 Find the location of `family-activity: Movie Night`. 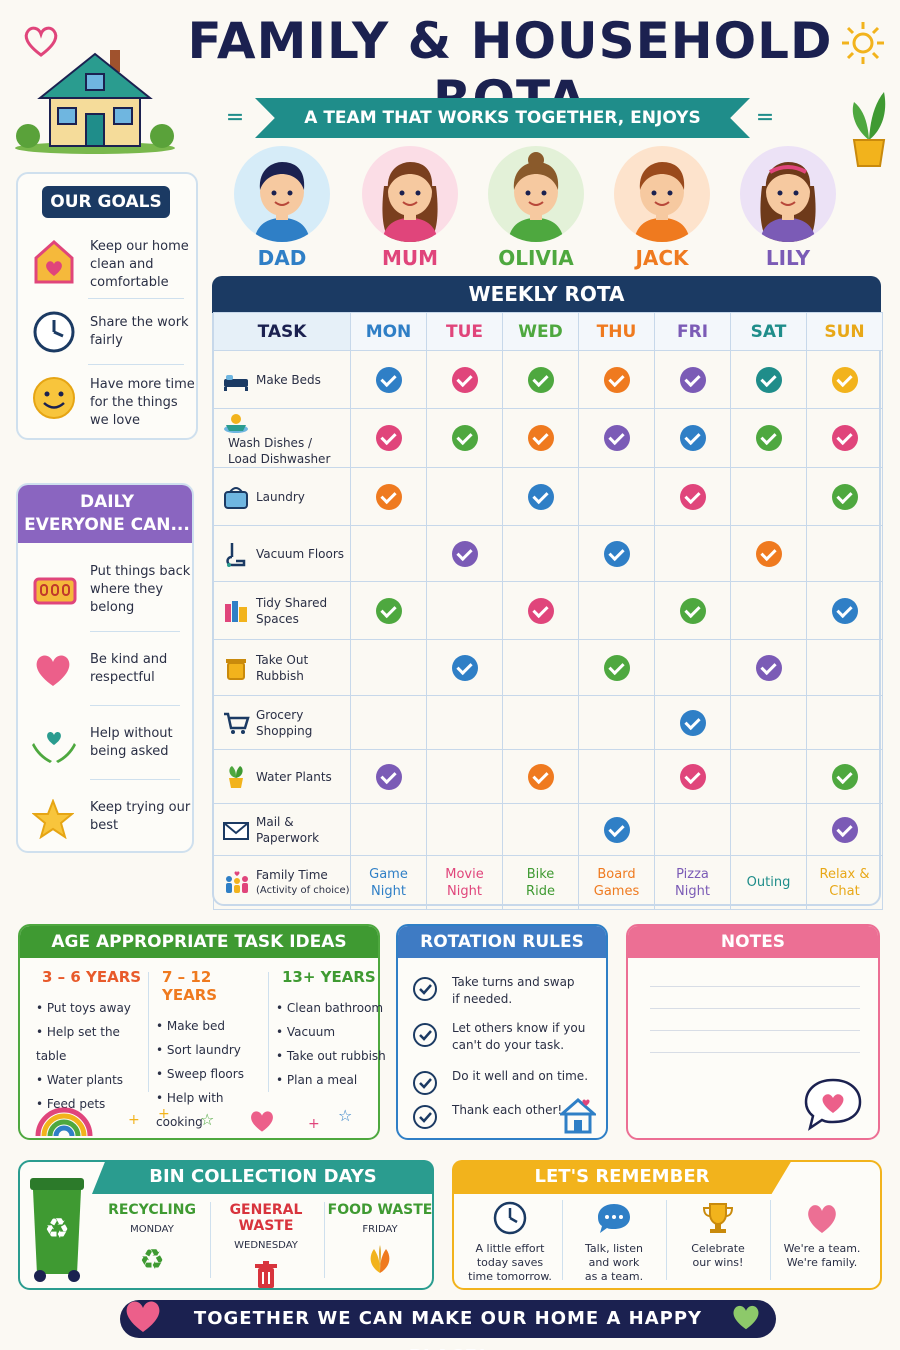

family-activity: Movie Night is located at coordinates (464, 882).